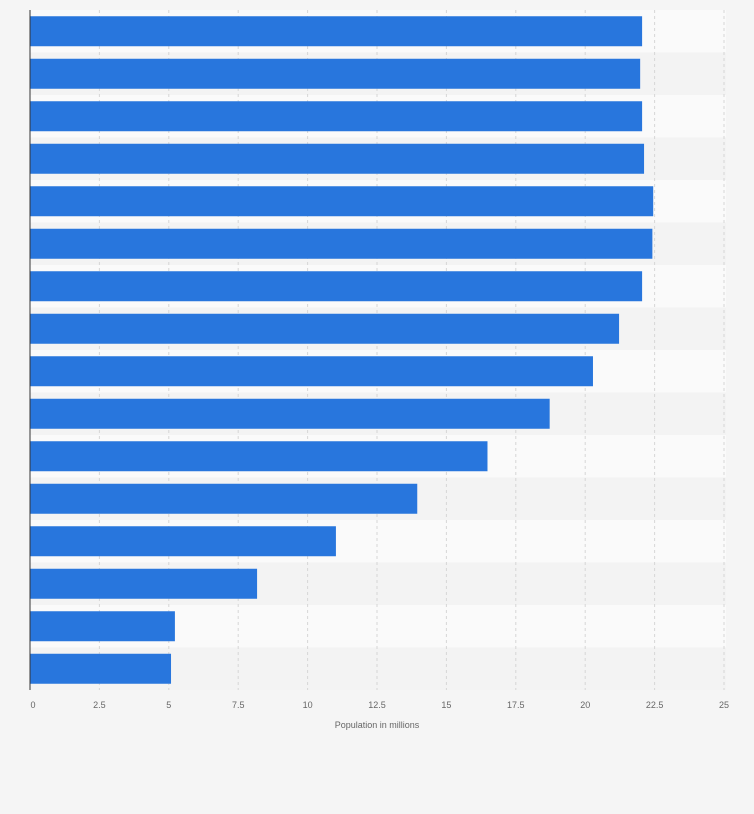 The image size is (754, 814). I want to click on x-tick-label: 5, so click(168, 705).